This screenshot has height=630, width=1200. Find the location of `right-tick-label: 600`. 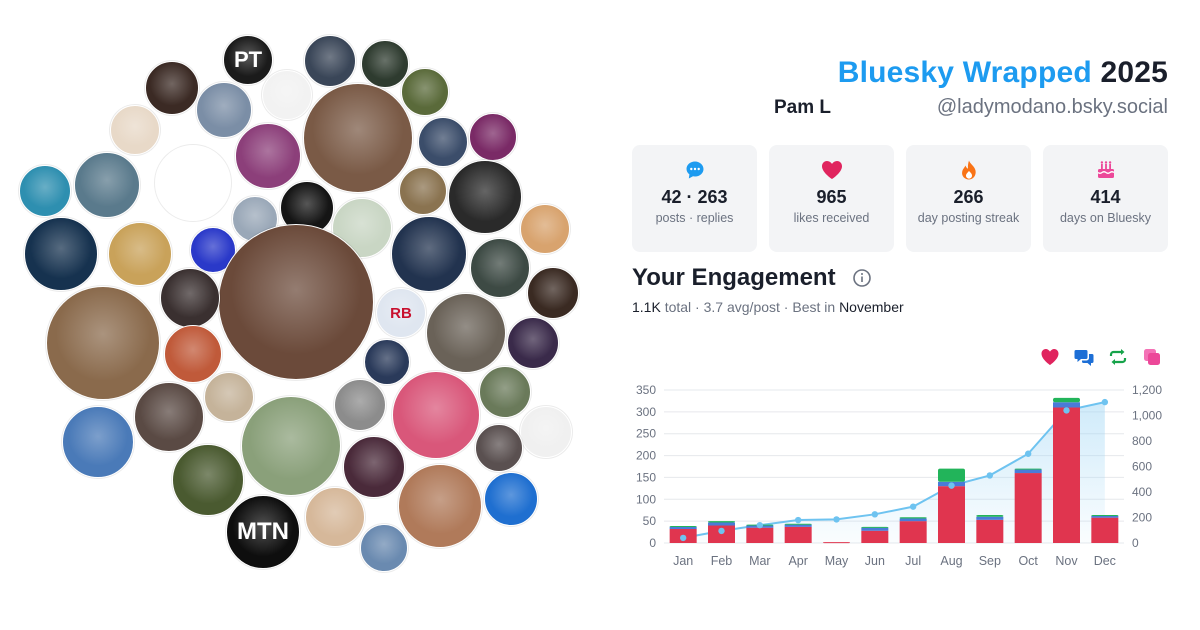

right-tick-label: 600 is located at coordinates (1142, 467).